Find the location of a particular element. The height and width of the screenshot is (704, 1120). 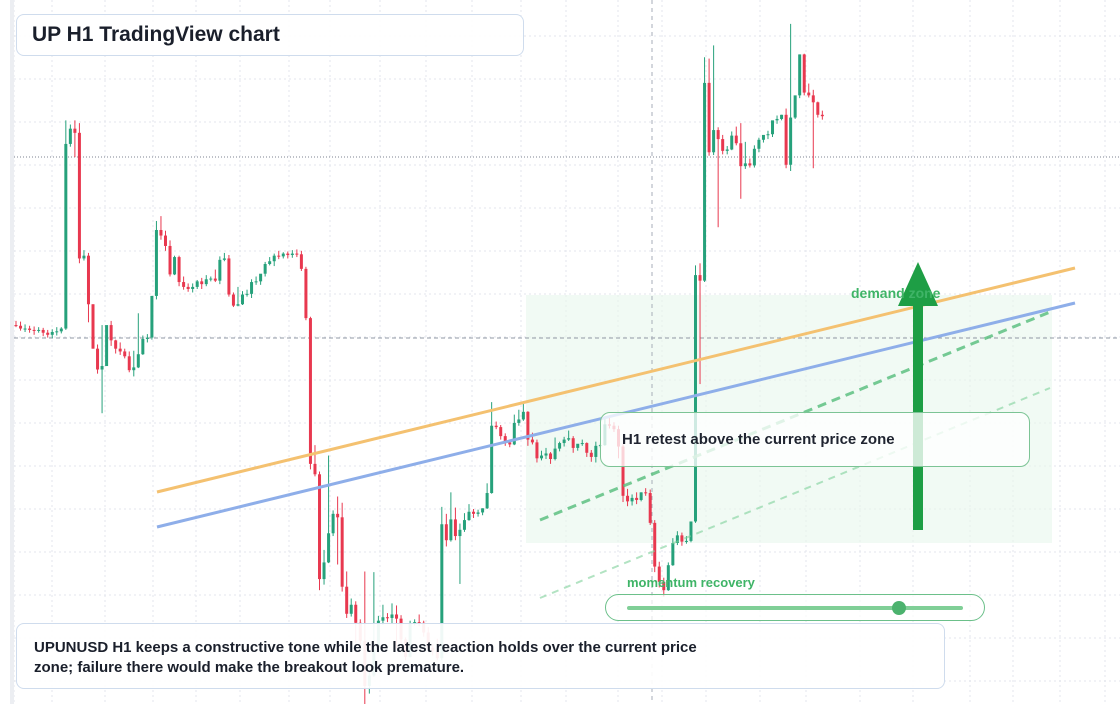

momentum-slider is located at coordinates (795, 607).